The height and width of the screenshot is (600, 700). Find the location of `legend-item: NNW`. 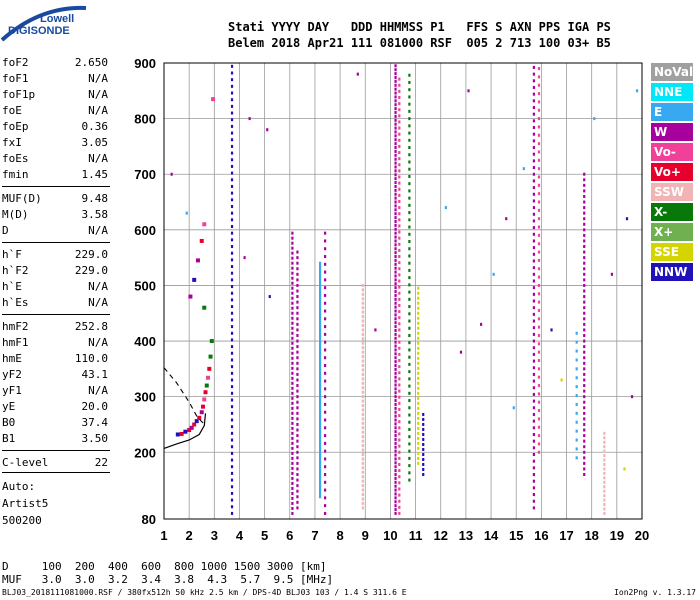

legend-item: NNW is located at coordinates (672, 272).